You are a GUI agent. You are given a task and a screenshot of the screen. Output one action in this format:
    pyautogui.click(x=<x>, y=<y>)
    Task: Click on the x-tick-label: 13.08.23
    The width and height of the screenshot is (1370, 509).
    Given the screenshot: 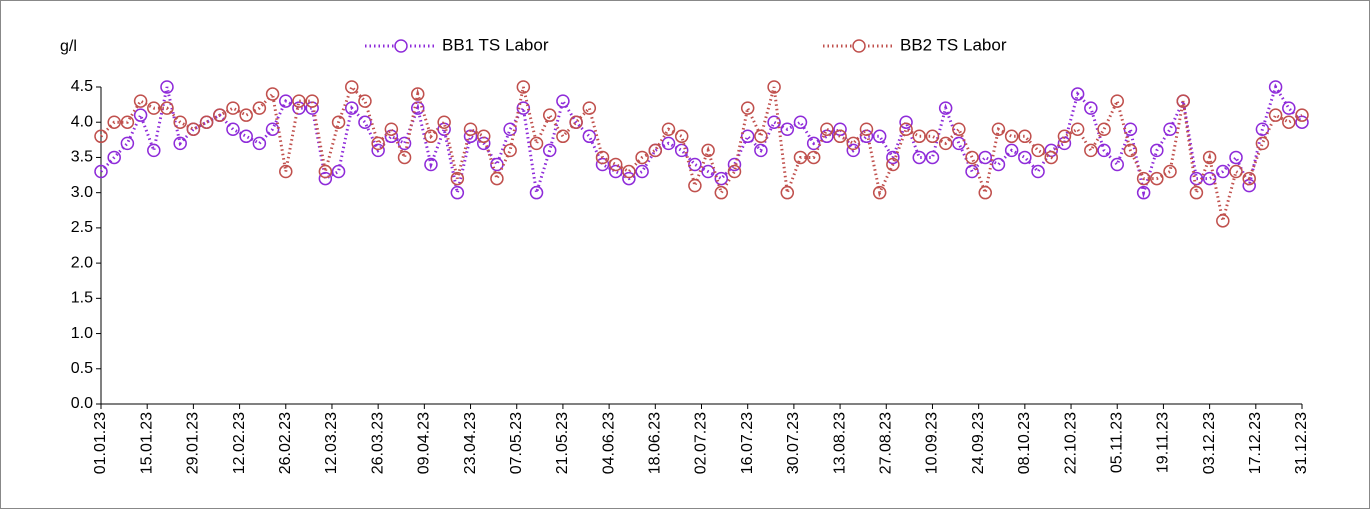 What is the action you would take?
    pyautogui.click(x=839, y=443)
    